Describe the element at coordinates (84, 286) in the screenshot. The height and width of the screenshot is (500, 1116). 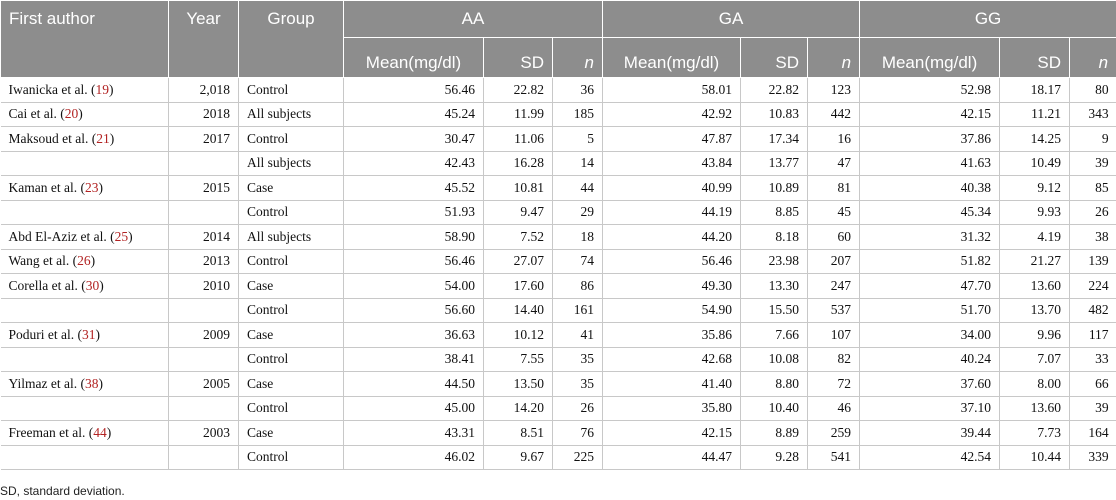
I see `cell-first-author: Corella et al. (30)` at that location.